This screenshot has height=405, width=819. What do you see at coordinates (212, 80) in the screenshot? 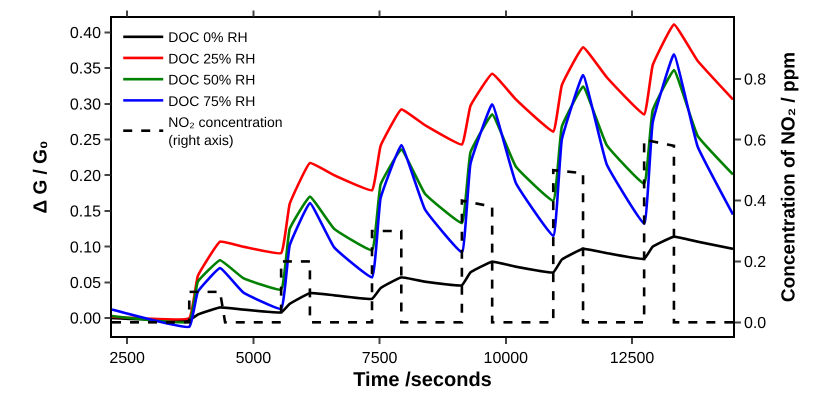
I see `legend-label: DOC 50% RH` at bounding box center [212, 80].